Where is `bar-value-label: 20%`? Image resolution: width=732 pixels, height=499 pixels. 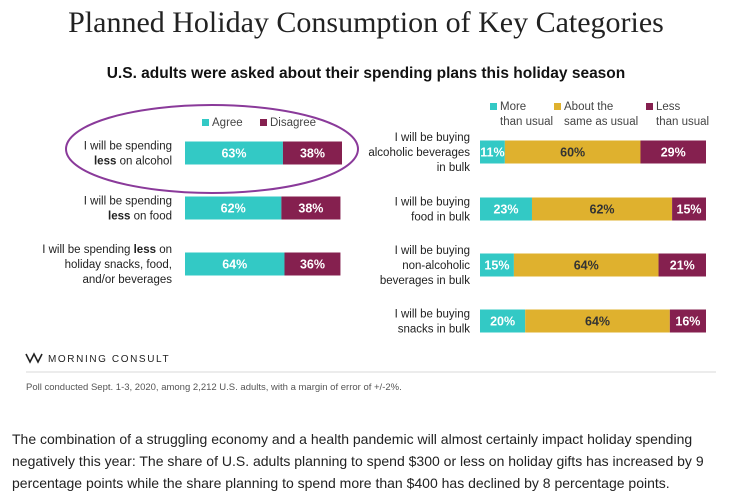
bar-value-label: 20% is located at coordinates (502, 322).